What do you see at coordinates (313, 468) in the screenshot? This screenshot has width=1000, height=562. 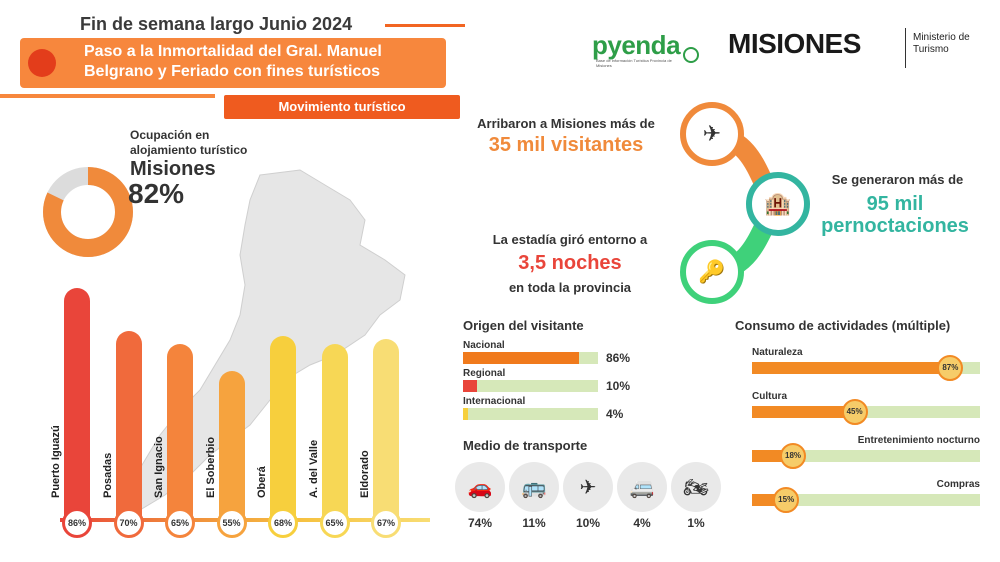 I see `city-bar-label: A. del Valle` at bounding box center [313, 468].